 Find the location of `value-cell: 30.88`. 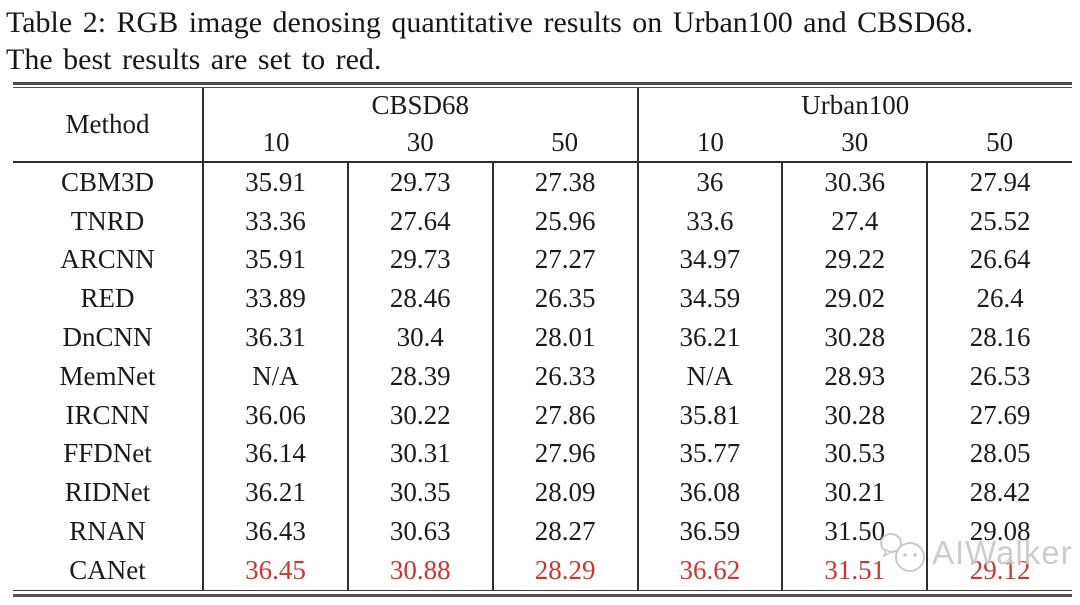

value-cell: 30.88 is located at coordinates (420, 570).